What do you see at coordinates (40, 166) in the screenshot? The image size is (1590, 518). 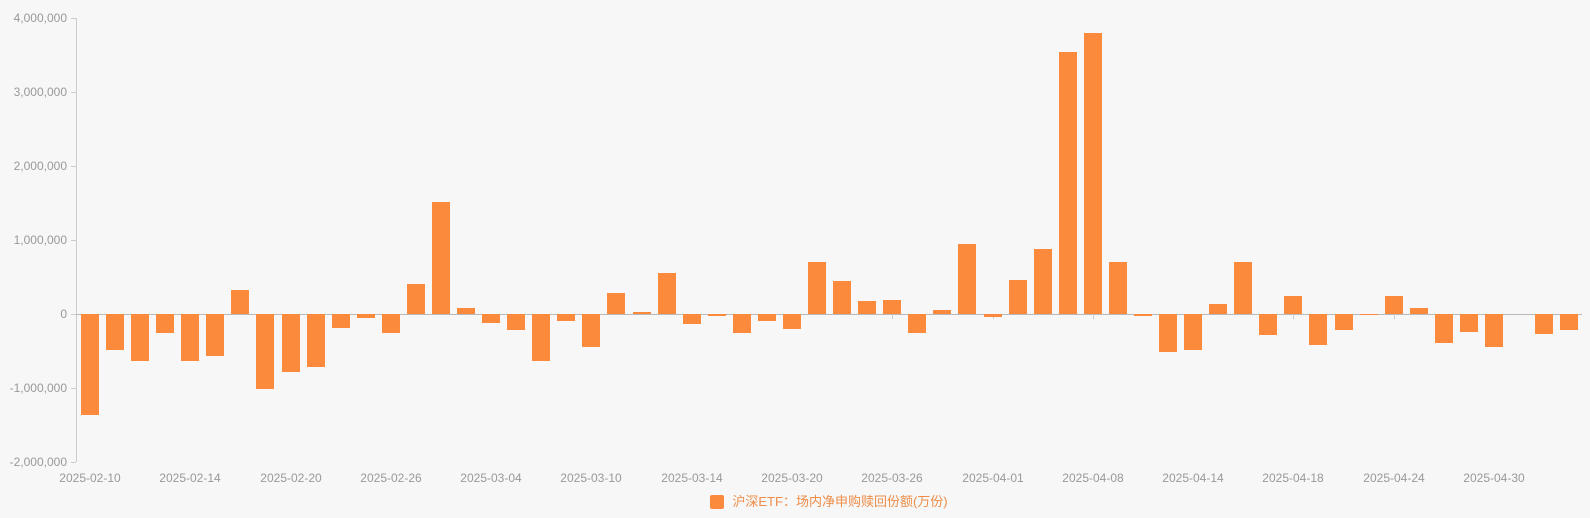 I see `y-axis-tick-label: 2,000,000` at bounding box center [40, 166].